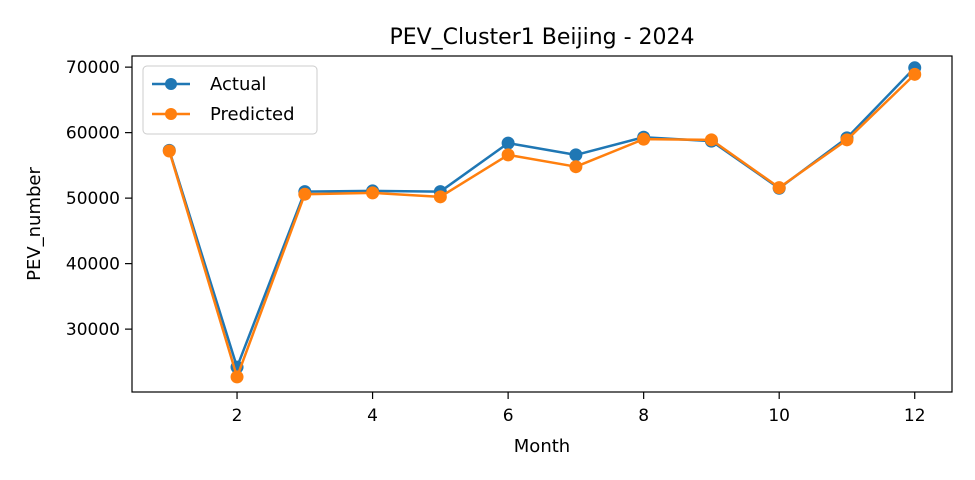 Image resolution: width=975 pixels, height=480 pixels. I want to click on y-tick-label: 60000, so click(93, 134).